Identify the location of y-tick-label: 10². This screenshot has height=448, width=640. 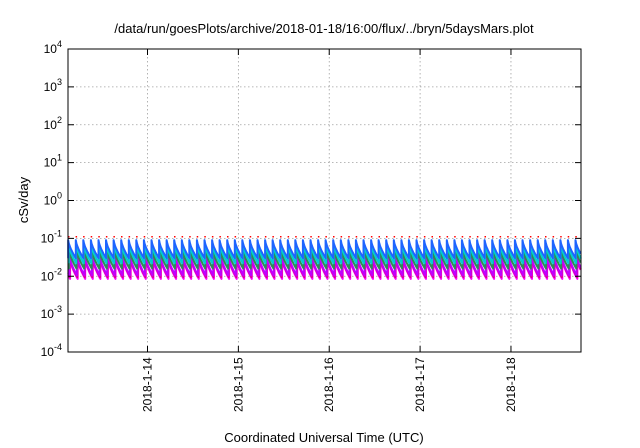
(53, 123).